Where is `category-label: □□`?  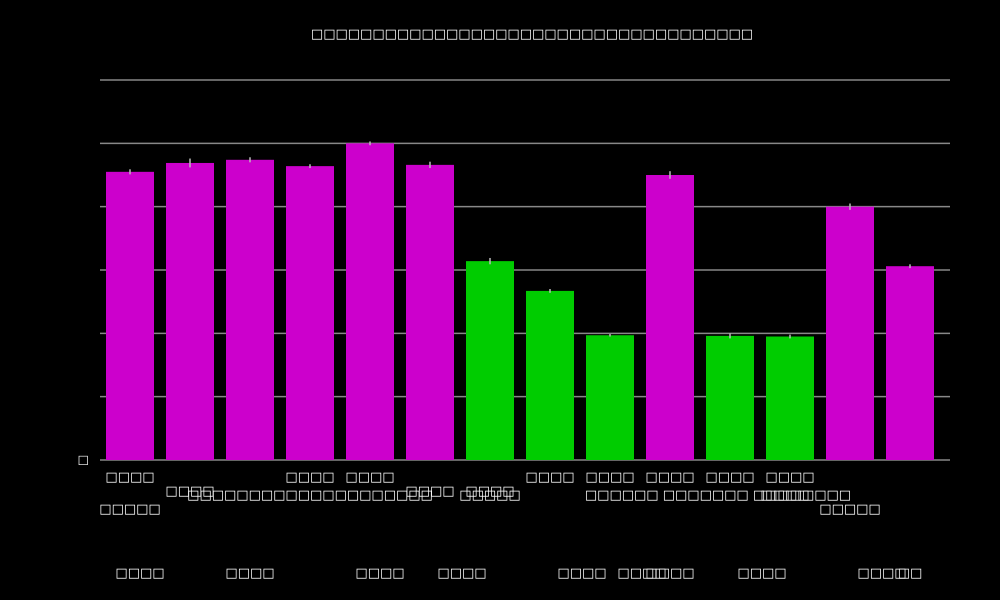
category-label: □□ is located at coordinates (910, 573).